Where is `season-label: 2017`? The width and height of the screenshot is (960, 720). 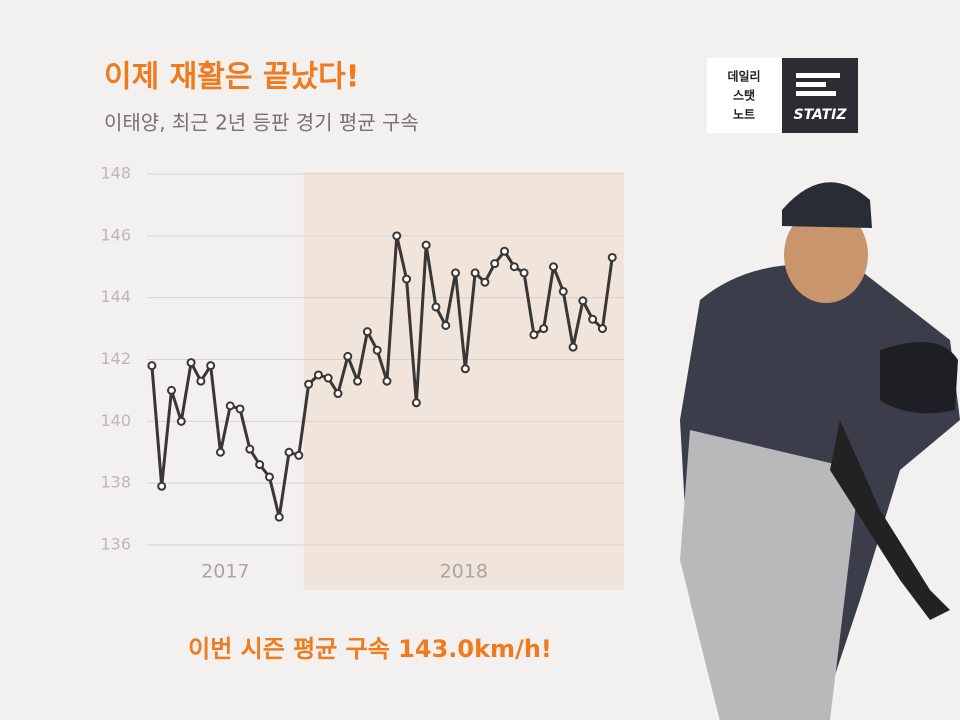
season-label: 2017 is located at coordinates (225, 572).